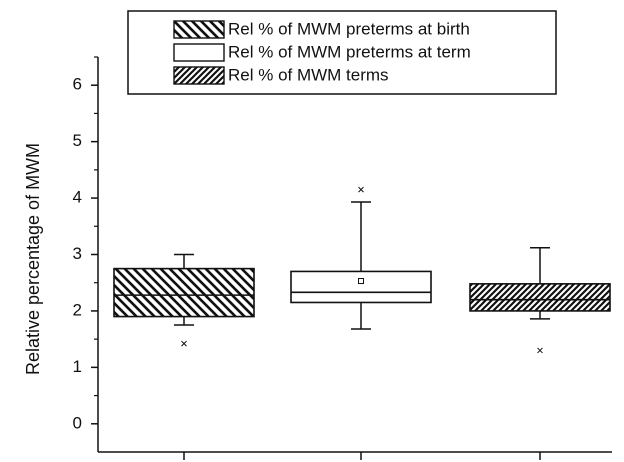 This screenshot has height=462, width=624. I want to click on x-axis, so click(355, 455).